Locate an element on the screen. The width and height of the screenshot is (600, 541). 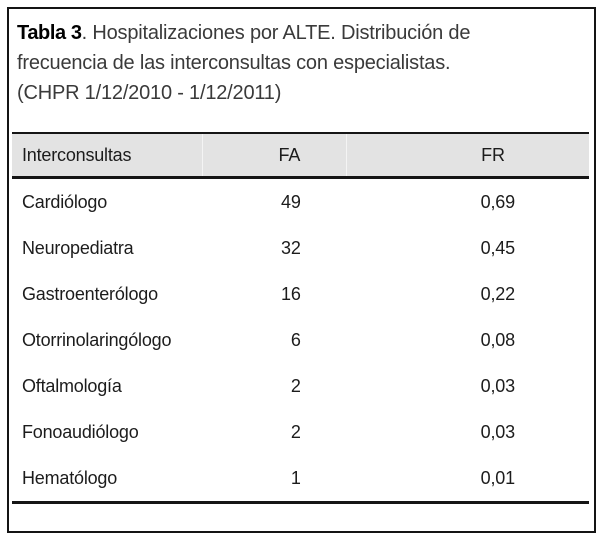
caption-line-3: (CHPR 1/12/2010 - 1/12/2011) is located at coordinates (149, 93).